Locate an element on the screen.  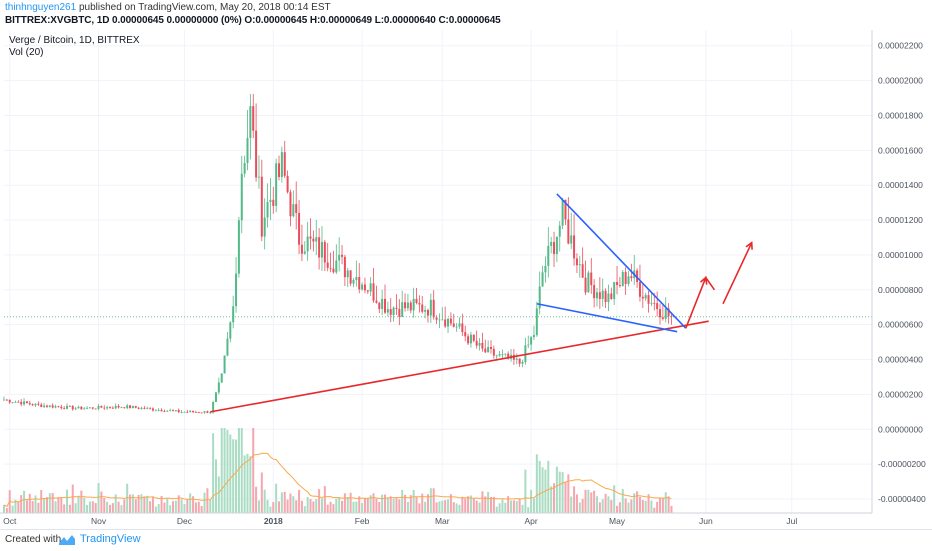
y-tick-label: 0.00000800 is located at coordinates (900, 290).